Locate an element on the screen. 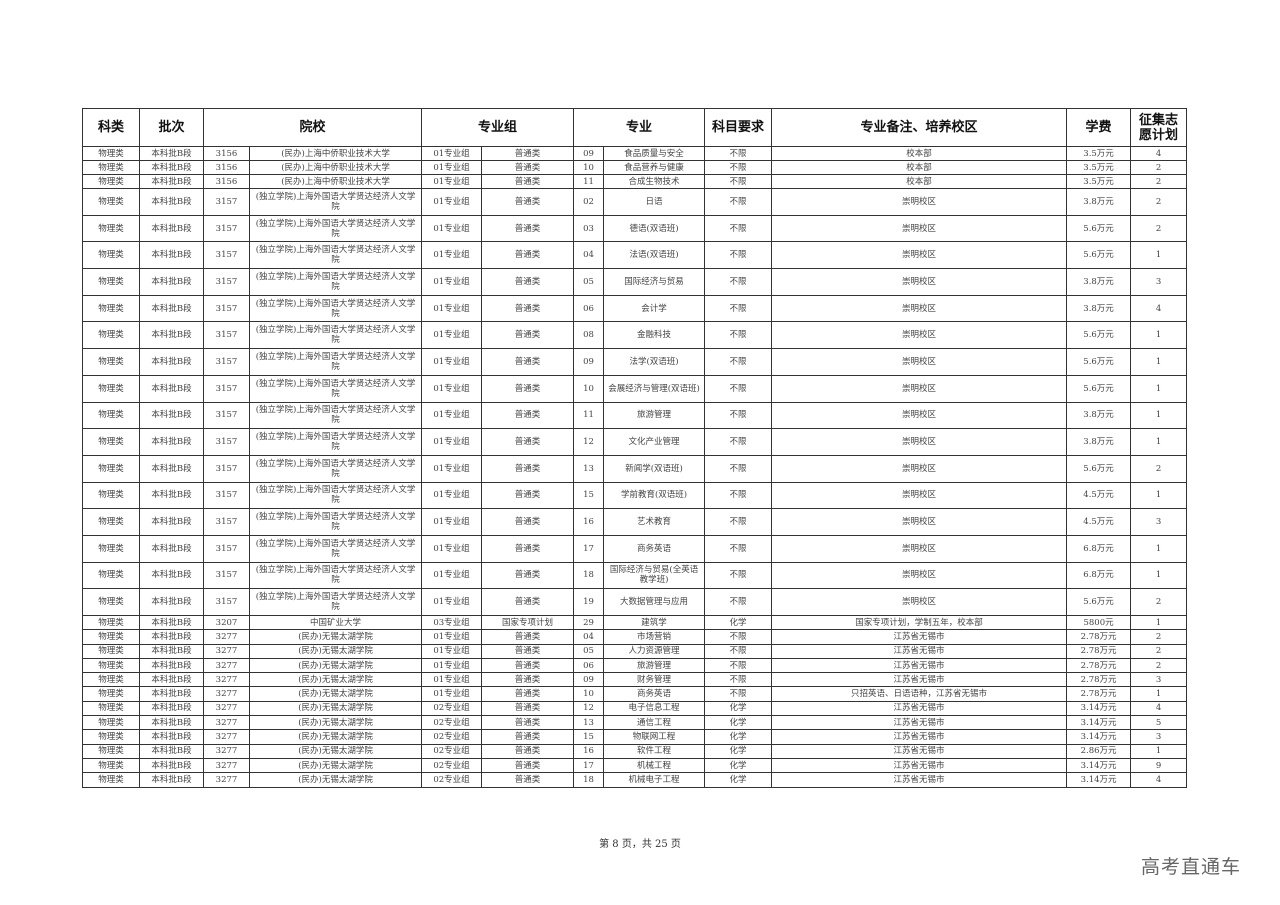 The height and width of the screenshot is (905, 1280). cell-notes-campus: 只招英语、日语语种，江苏省无锡市 is located at coordinates (919, 694).